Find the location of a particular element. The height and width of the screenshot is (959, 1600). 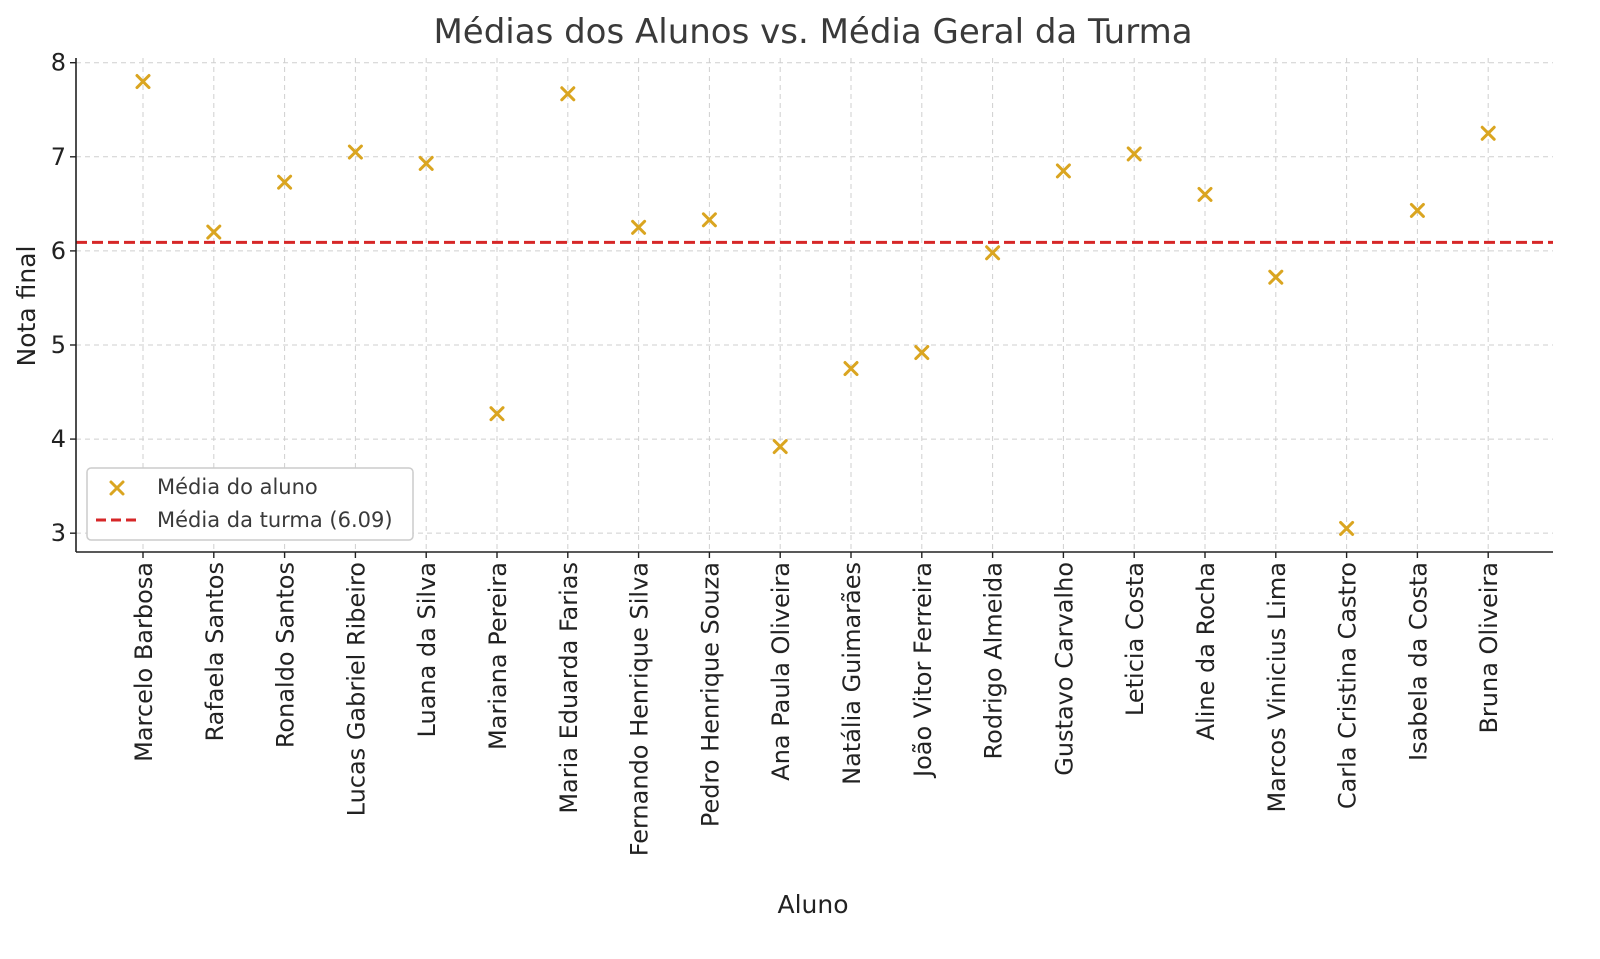

y-tick-label: 4 is located at coordinates (58, 439).